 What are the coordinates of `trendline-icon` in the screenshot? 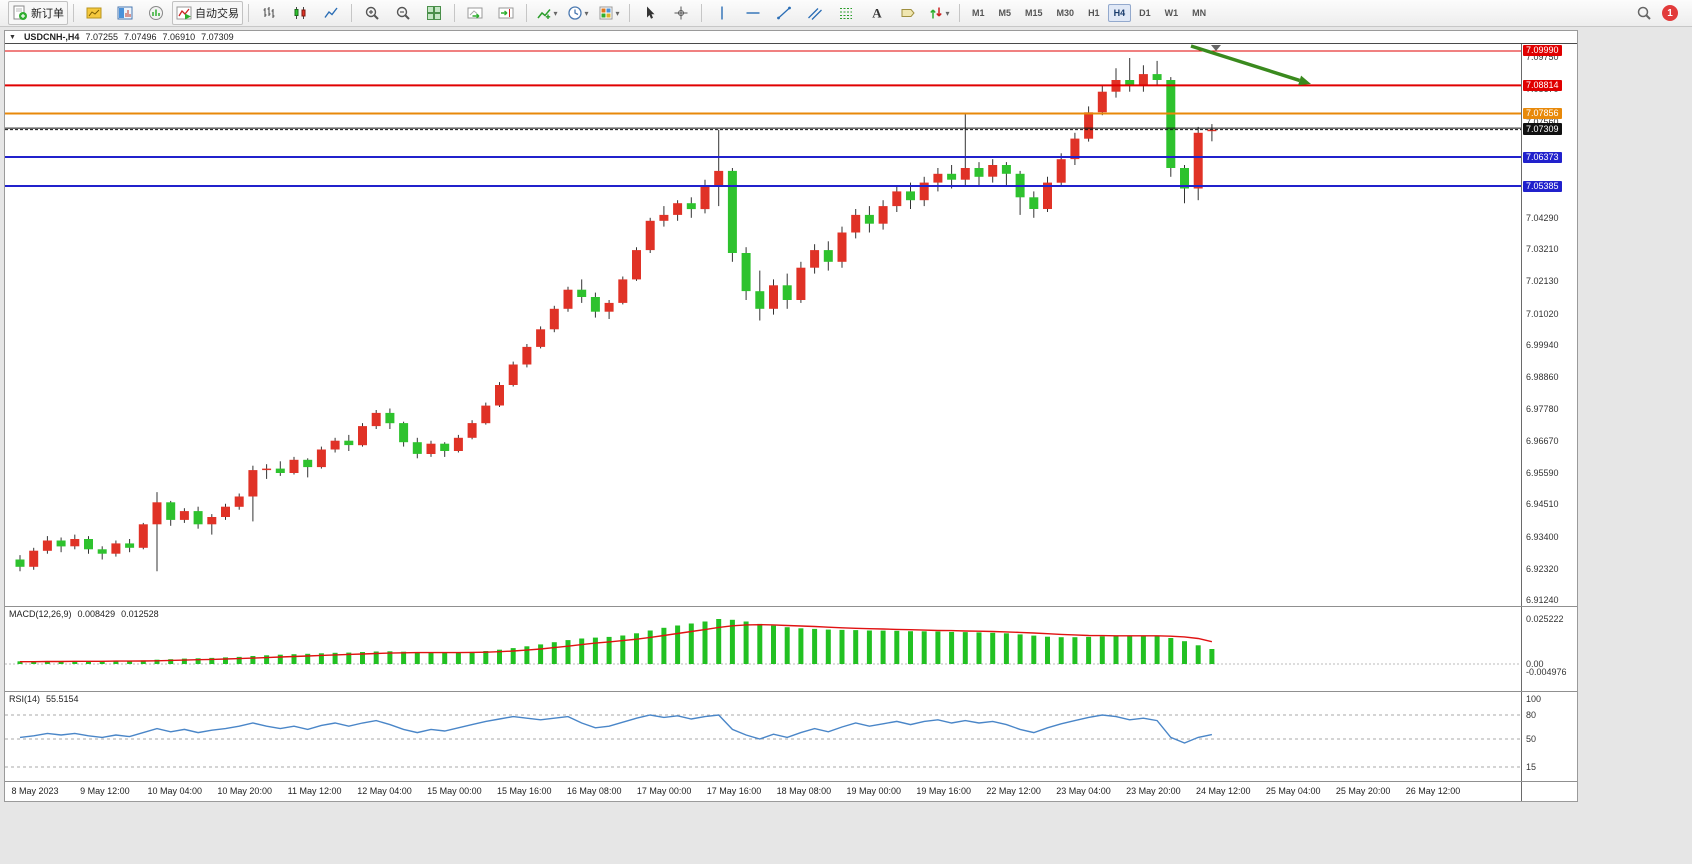 It's located at (784, 13).